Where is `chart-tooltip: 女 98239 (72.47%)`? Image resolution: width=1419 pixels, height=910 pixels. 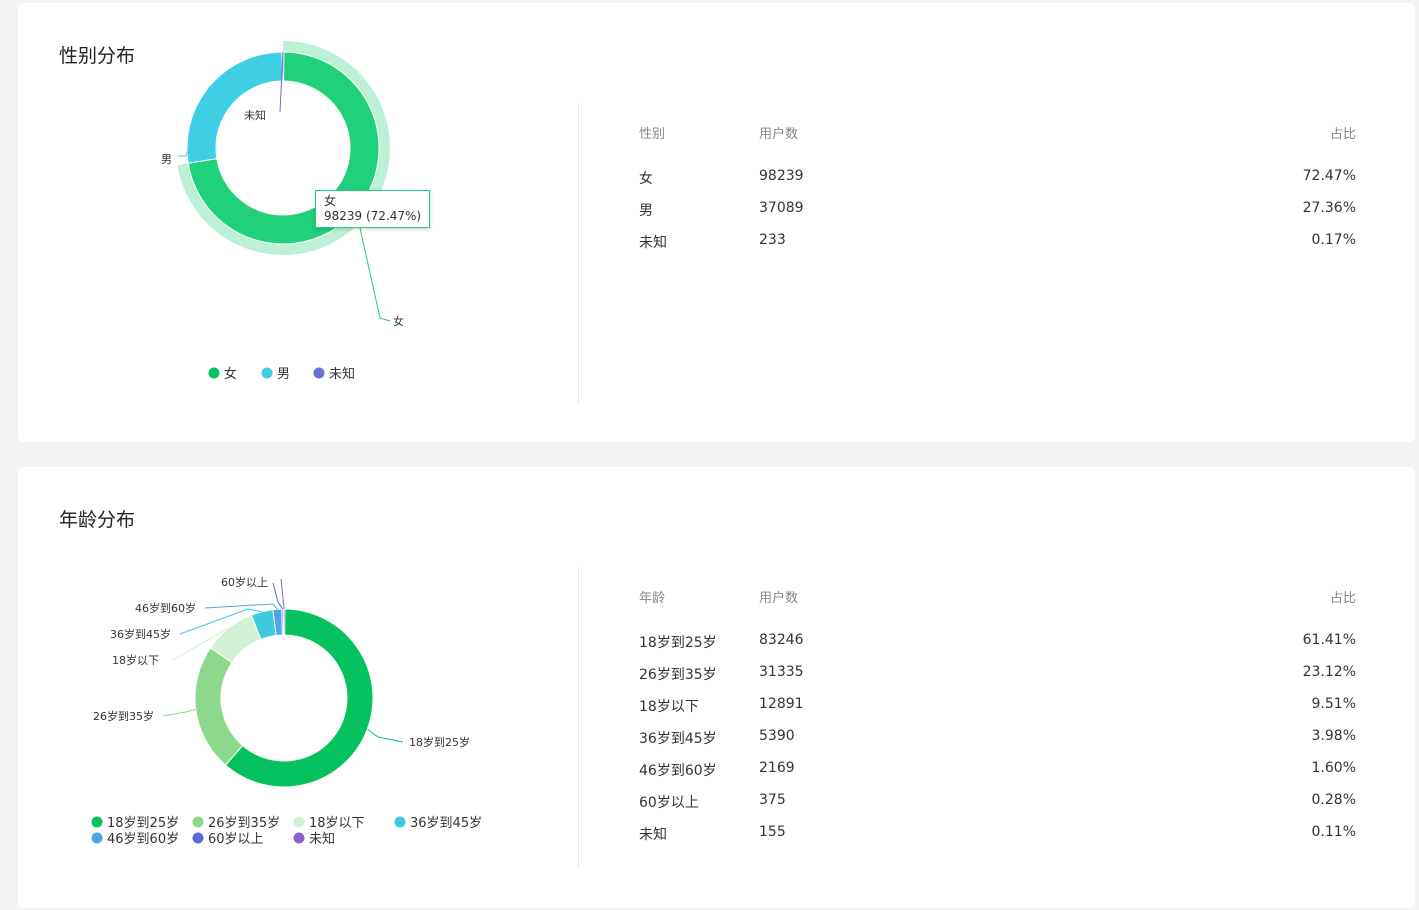 chart-tooltip: 女 98239 (72.47%) is located at coordinates (373, 209).